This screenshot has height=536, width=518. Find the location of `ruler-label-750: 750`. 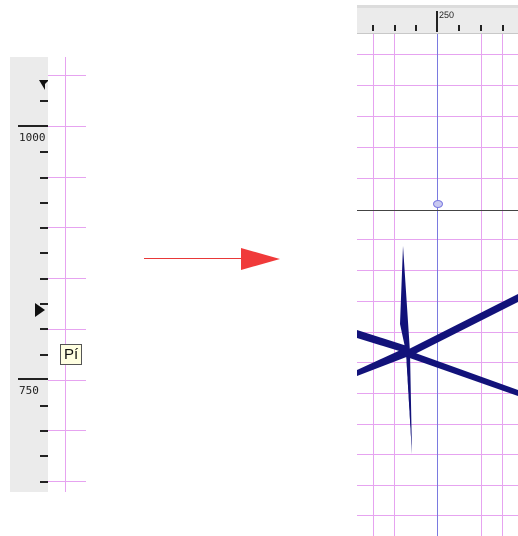

ruler-label-750: 750 is located at coordinates (29, 390).